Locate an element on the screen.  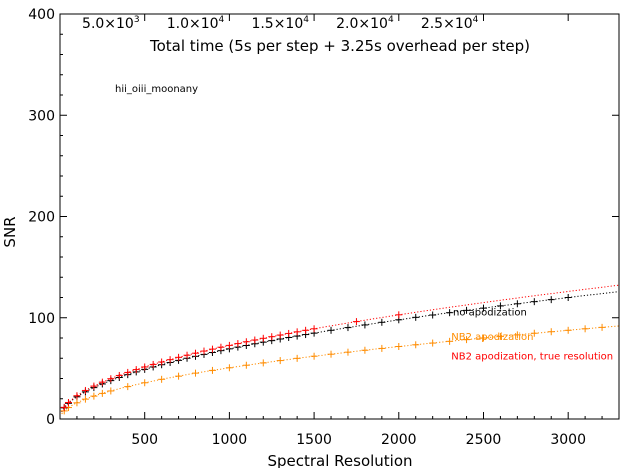
top-tick-label: 1.0×104 is located at coordinates (196, 23).